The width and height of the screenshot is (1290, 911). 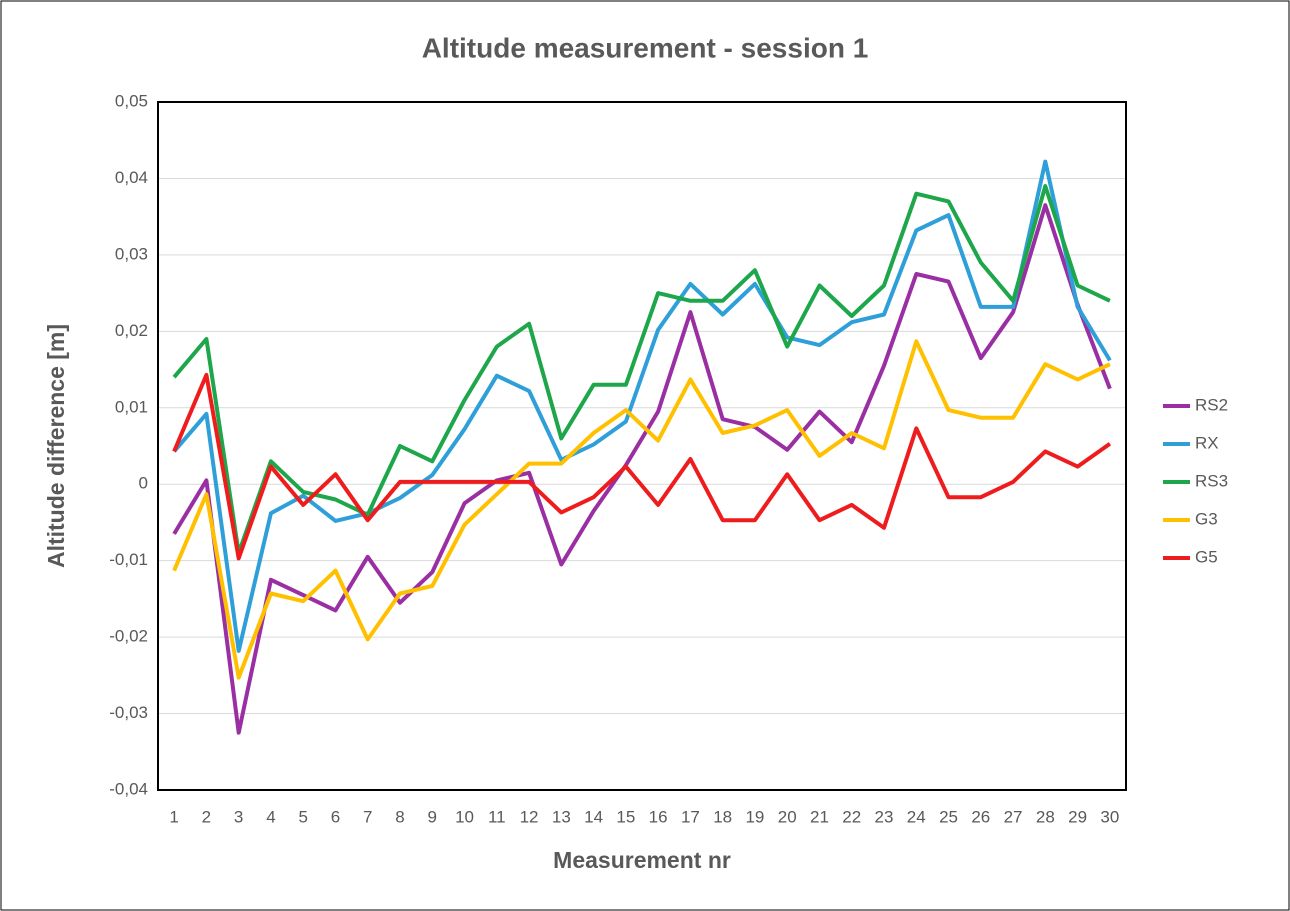 What do you see at coordinates (787, 816) in the screenshot?
I see `x-tick-label: 20` at bounding box center [787, 816].